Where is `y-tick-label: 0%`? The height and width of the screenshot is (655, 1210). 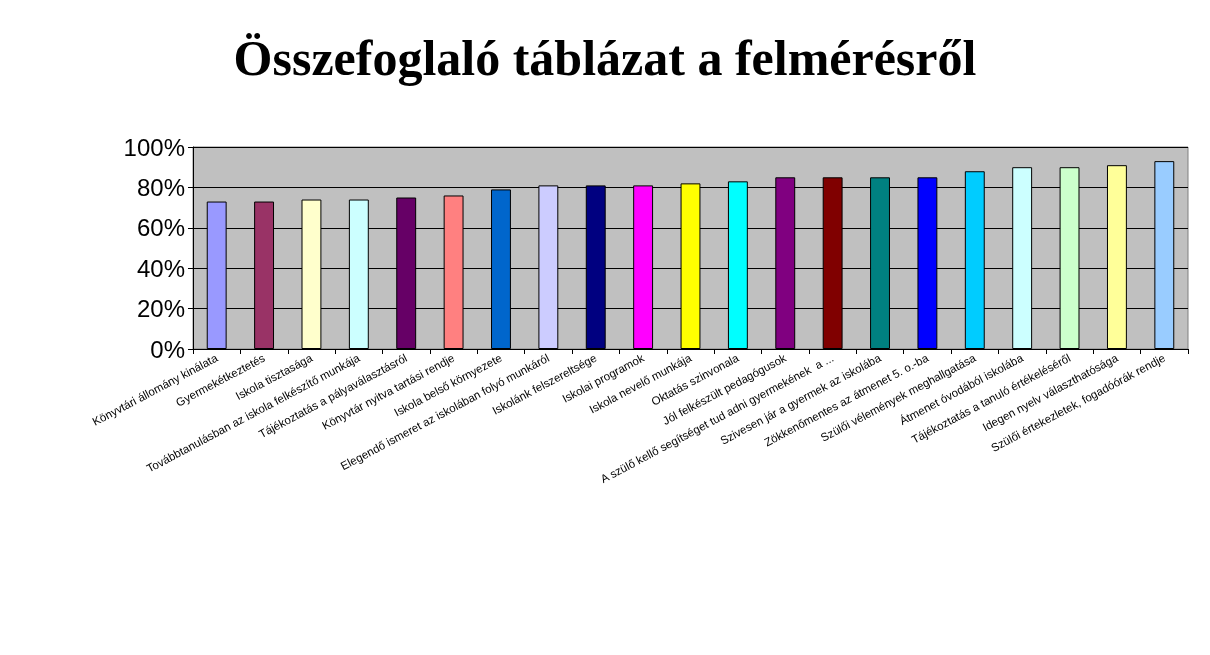
y-tick-label: 0% is located at coordinates (167, 349).